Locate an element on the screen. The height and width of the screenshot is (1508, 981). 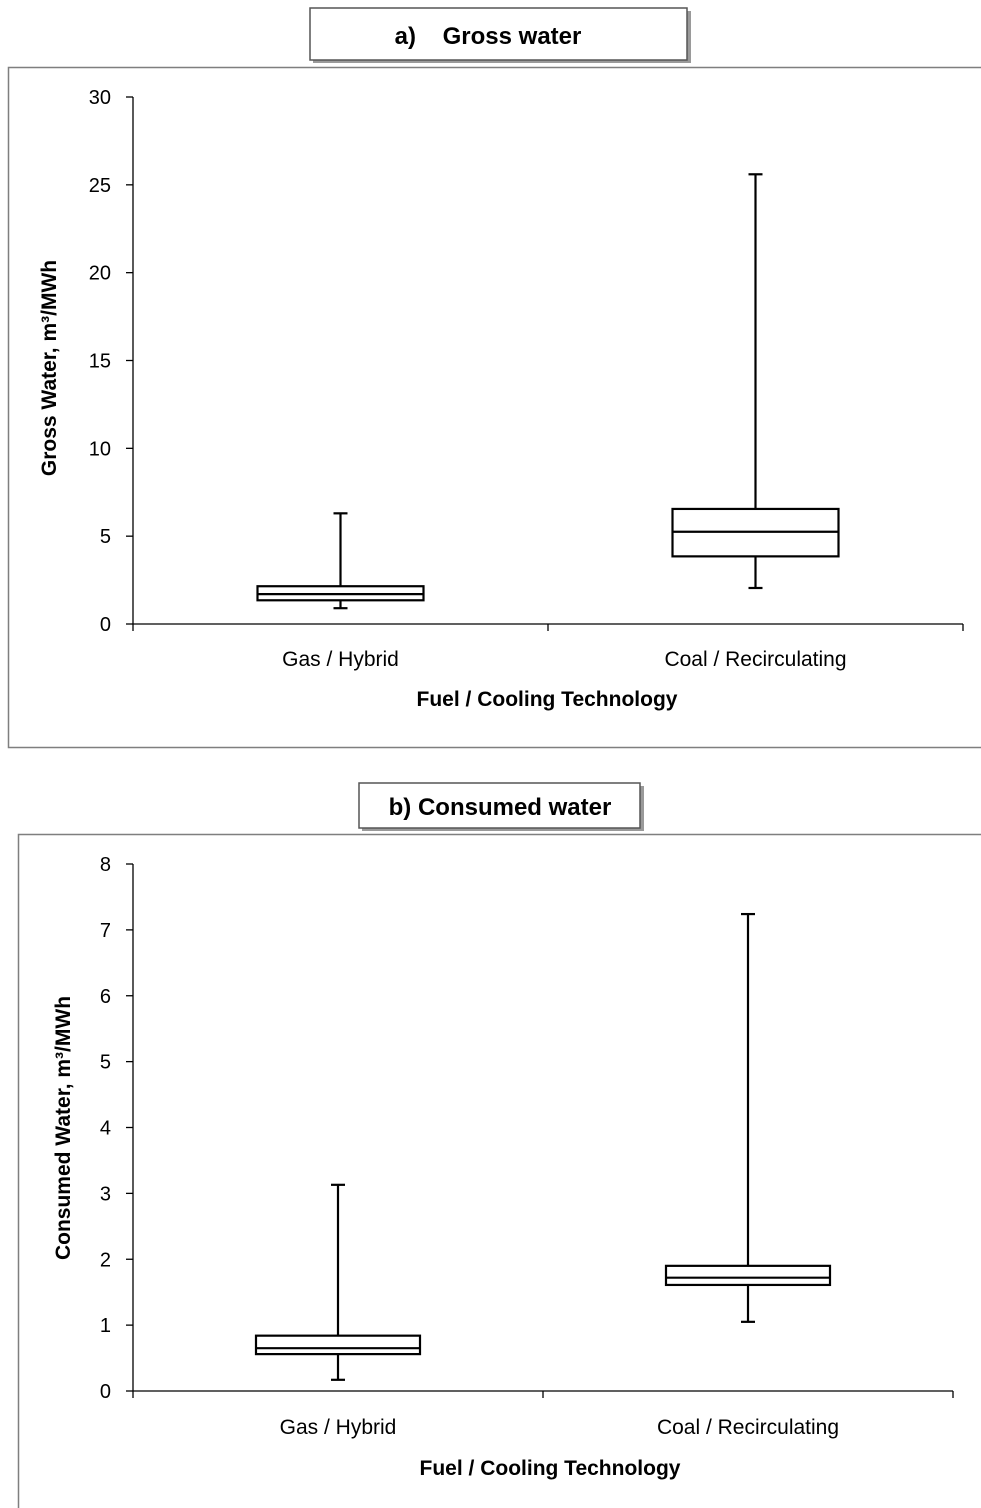
chart-b-xaxis: Gas / Hybrid Coal / Recirculating is located at coordinates (543, 1414).